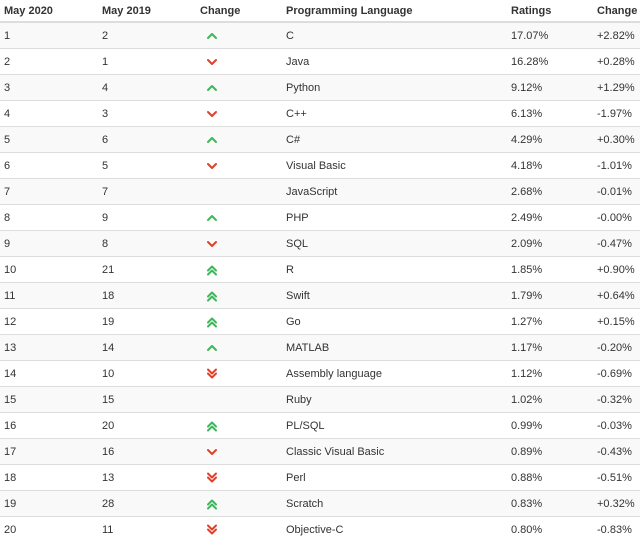 The height and width of the screenshot is (553, 640). I want to click on rank-2019: 2, so click(147, 35).